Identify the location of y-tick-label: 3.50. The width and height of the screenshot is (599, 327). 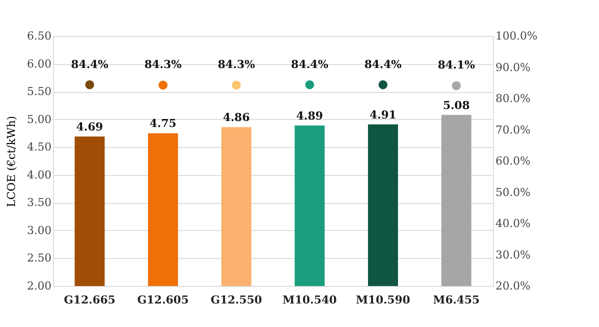
(39, 203).